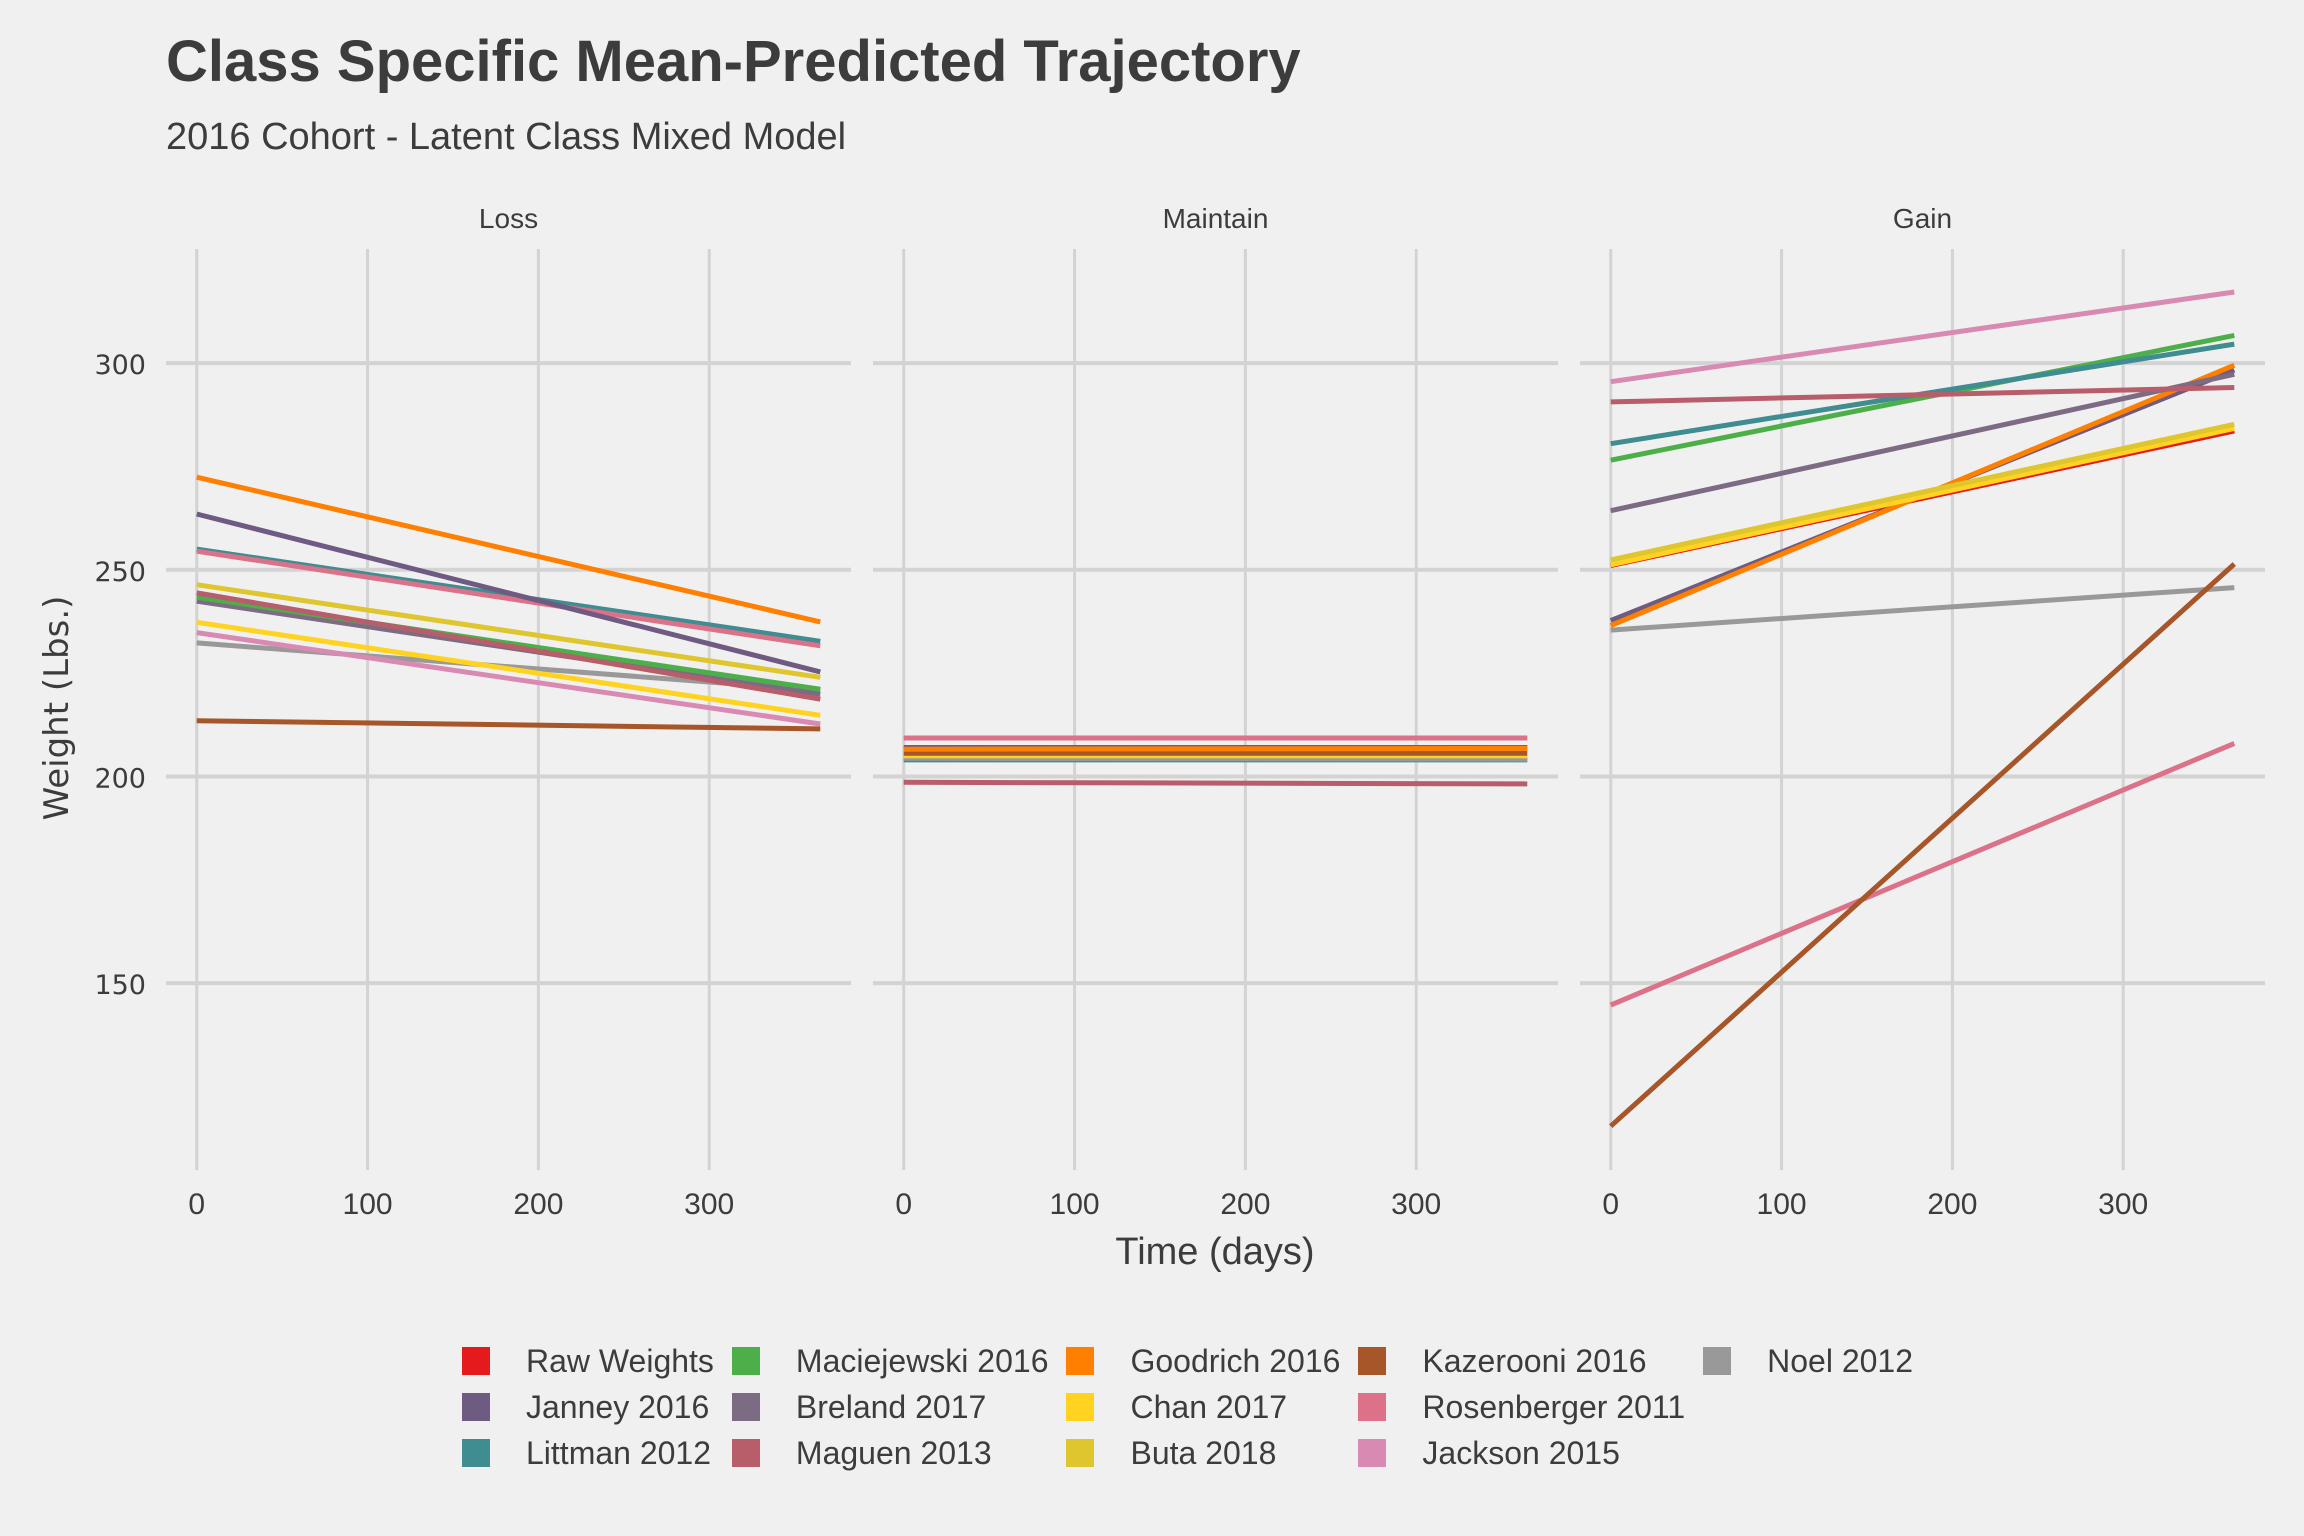 This screenshot has width=2304, height=1536. I want to click on legend-item: Noel 2012, so click(1808, 1361).